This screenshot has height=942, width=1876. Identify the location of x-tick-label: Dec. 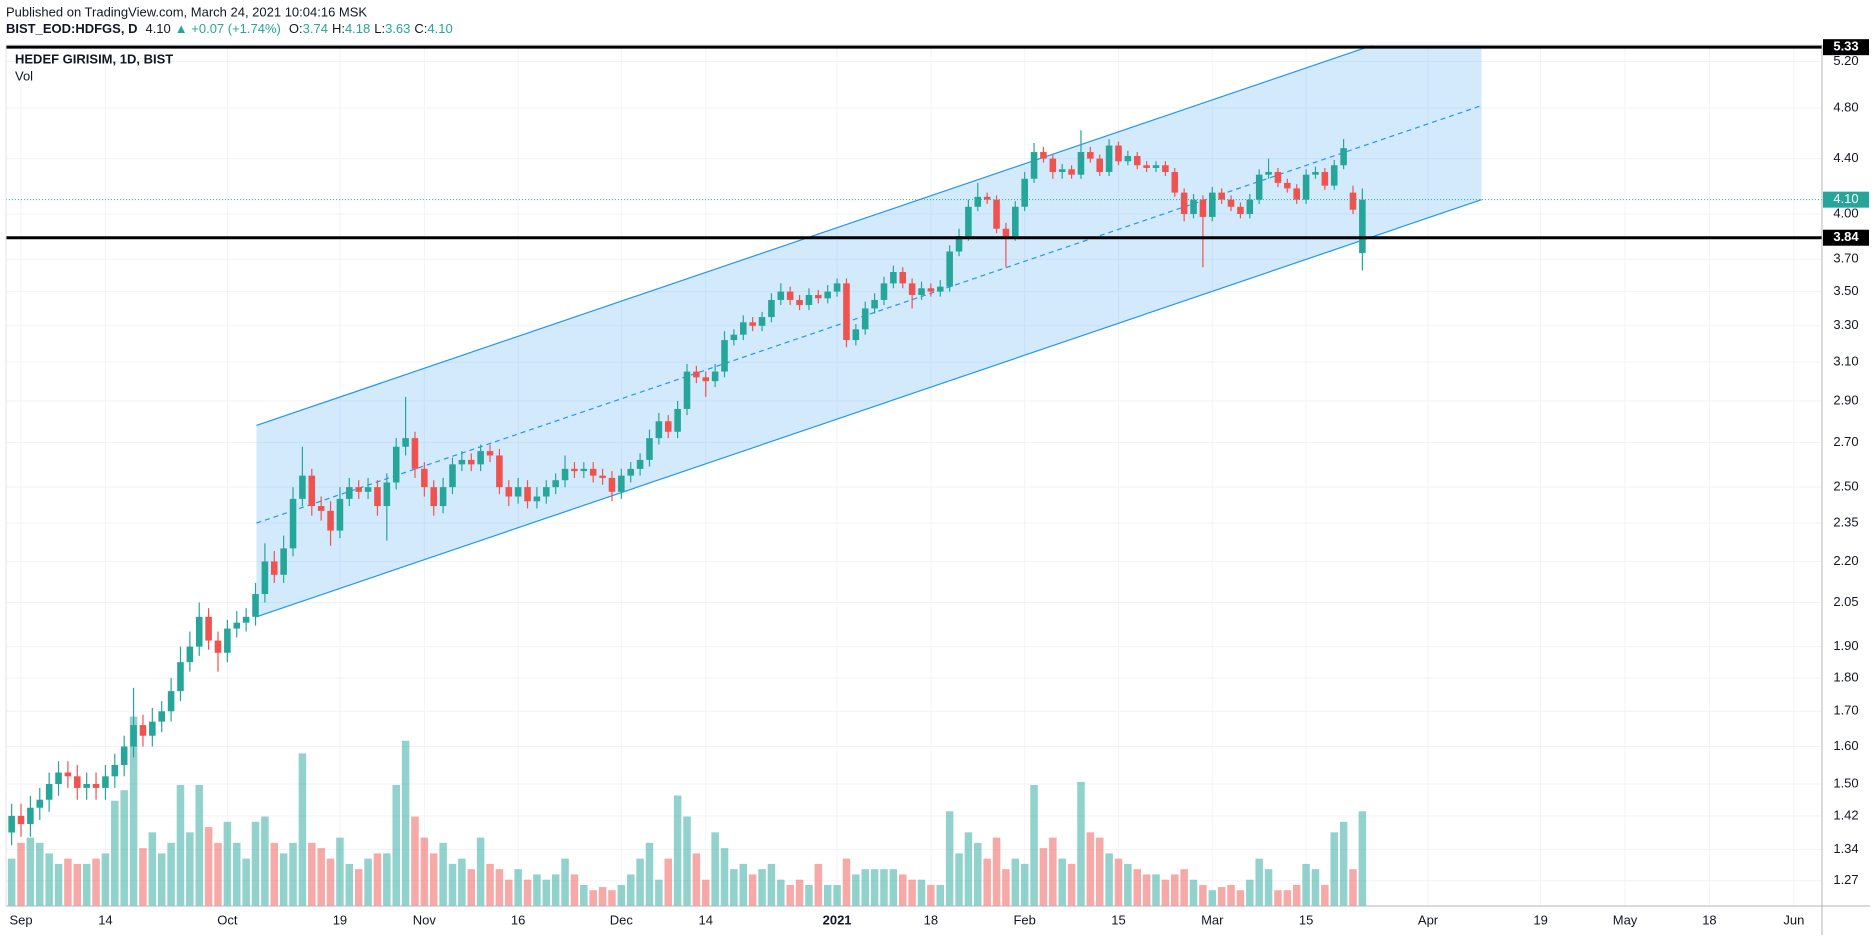
(622, 919).